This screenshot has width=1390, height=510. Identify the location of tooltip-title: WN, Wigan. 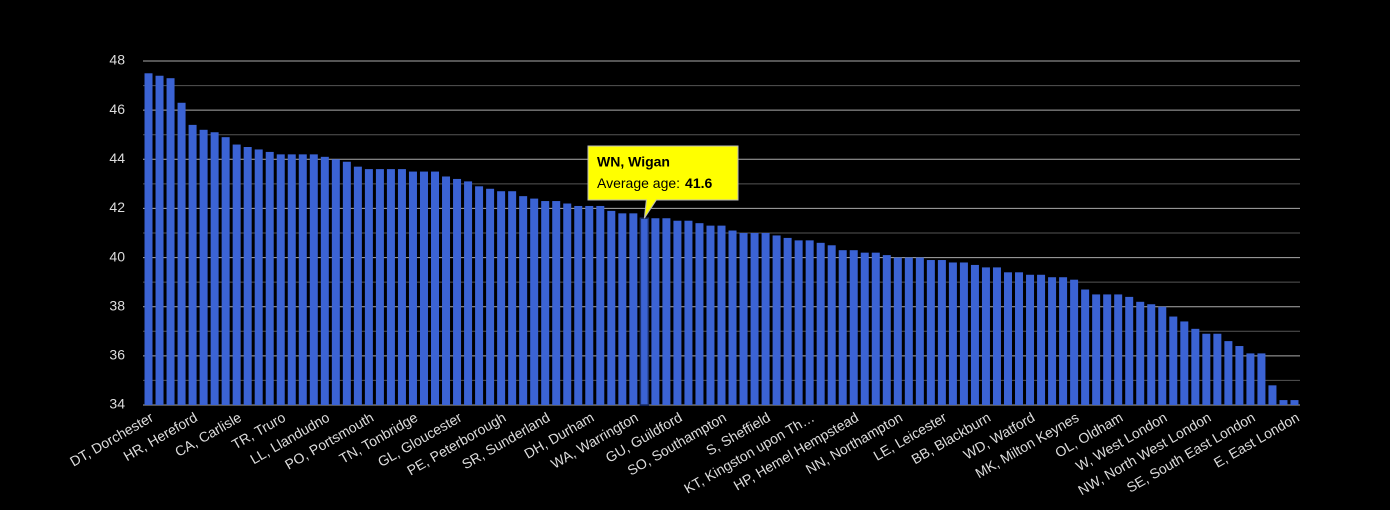
(633, 162).